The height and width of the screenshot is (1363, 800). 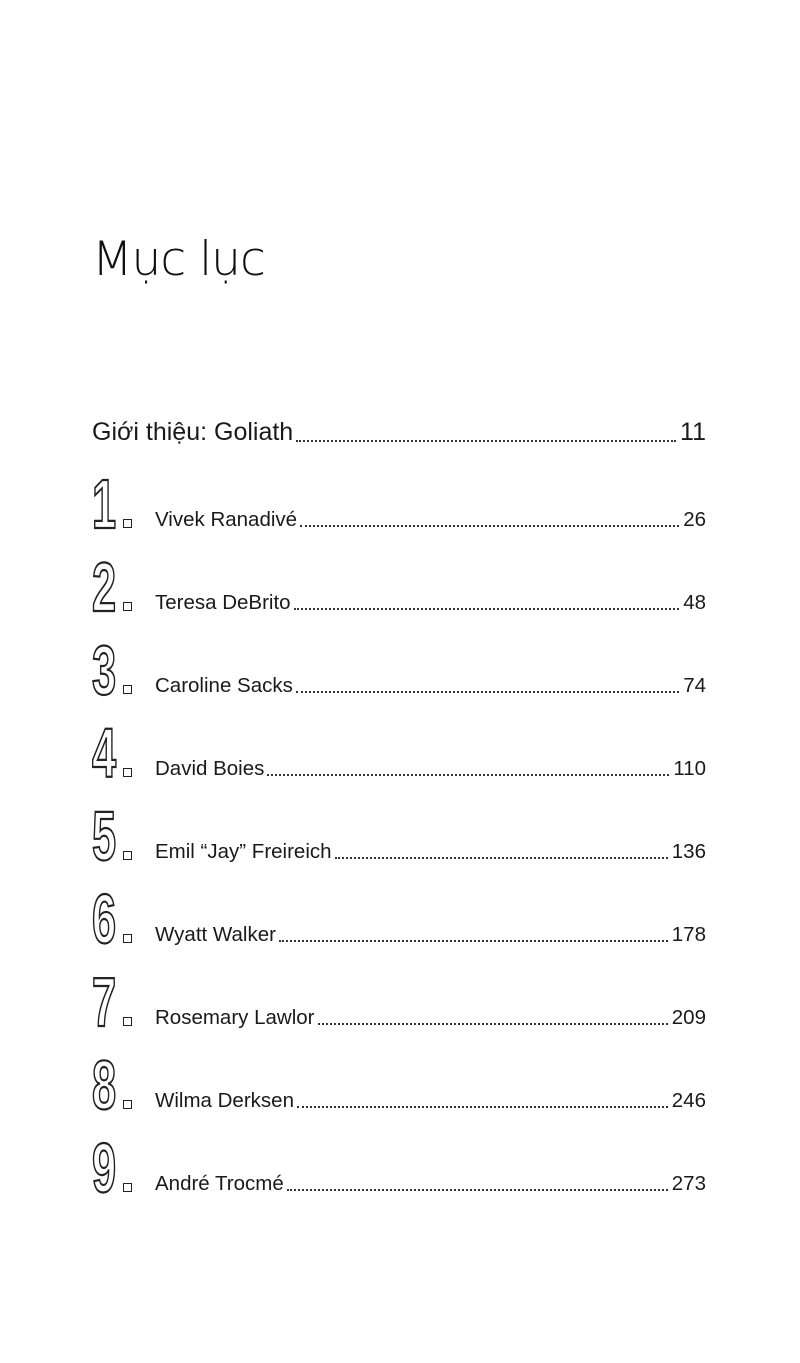 I want to click on chapter-number: 7, so click(x=104, y=1002).